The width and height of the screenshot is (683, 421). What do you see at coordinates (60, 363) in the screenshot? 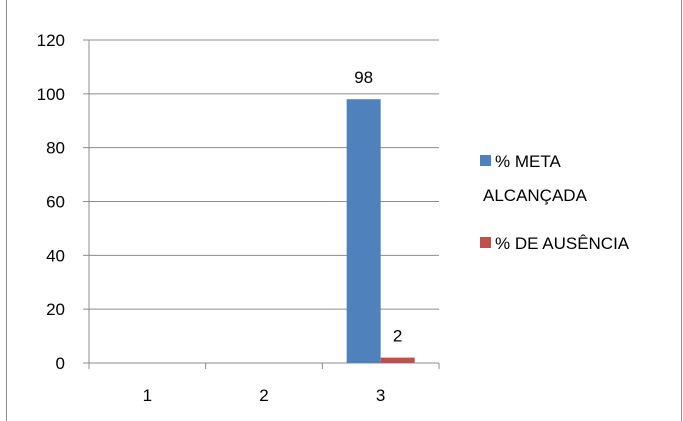
I see `y-tick-label: 0` at bounding box center [60, 363].